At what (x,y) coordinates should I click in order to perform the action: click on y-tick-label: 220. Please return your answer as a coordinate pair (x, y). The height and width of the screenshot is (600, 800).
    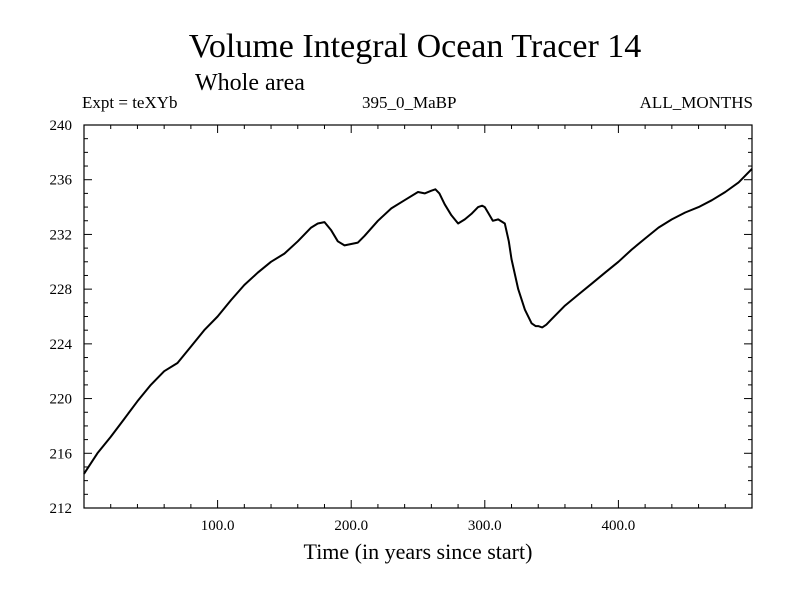
    Looking at the image, I should click on (61, 400).